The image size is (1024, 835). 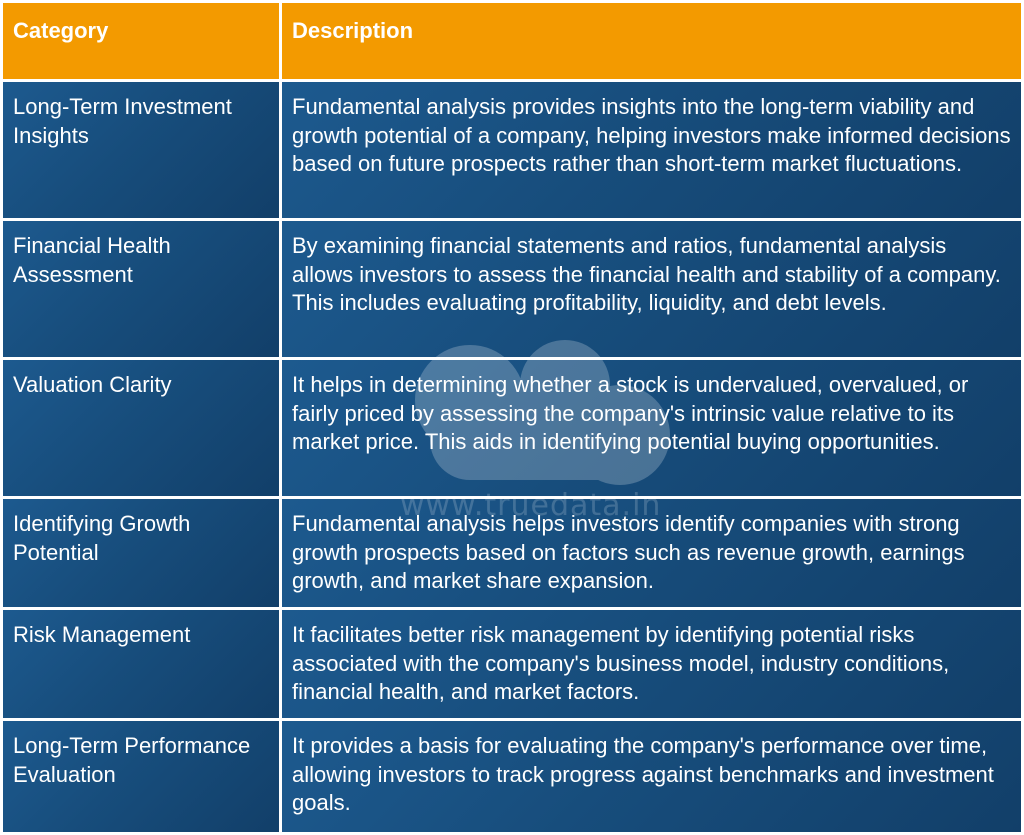 What do you see at coordinates (122, 121) in the screenshot?
I see `category-text: Long-Term Investment Insights` at bounding box center [122, 121].